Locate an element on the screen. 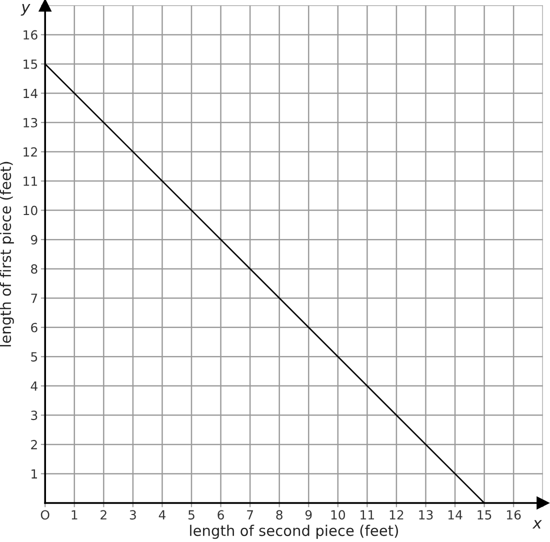 The image size is (550, 542). x-tick-label: 7 is located at coordinates (250, 515).